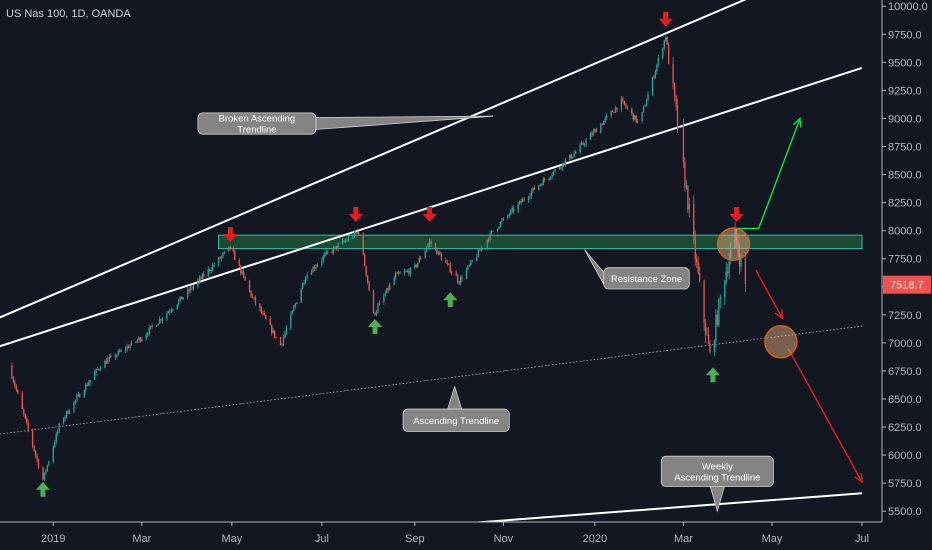 This screenshot has width=932, height=550. What do you see at coordinates (717, 477) in the screenshot?
I see `callout-label-3-1: Ascending Trendline` at bounding box center [717, 477].